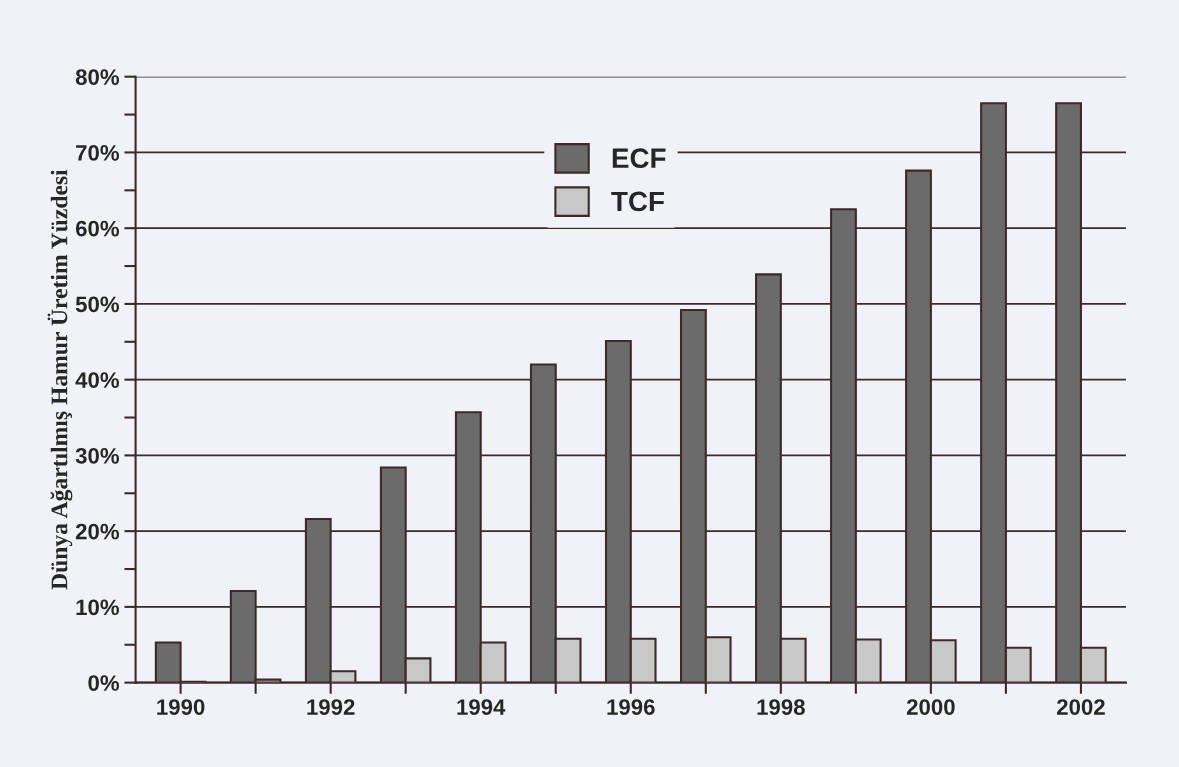  I want to click on y-tick-label: 60%, so click(97, 228).